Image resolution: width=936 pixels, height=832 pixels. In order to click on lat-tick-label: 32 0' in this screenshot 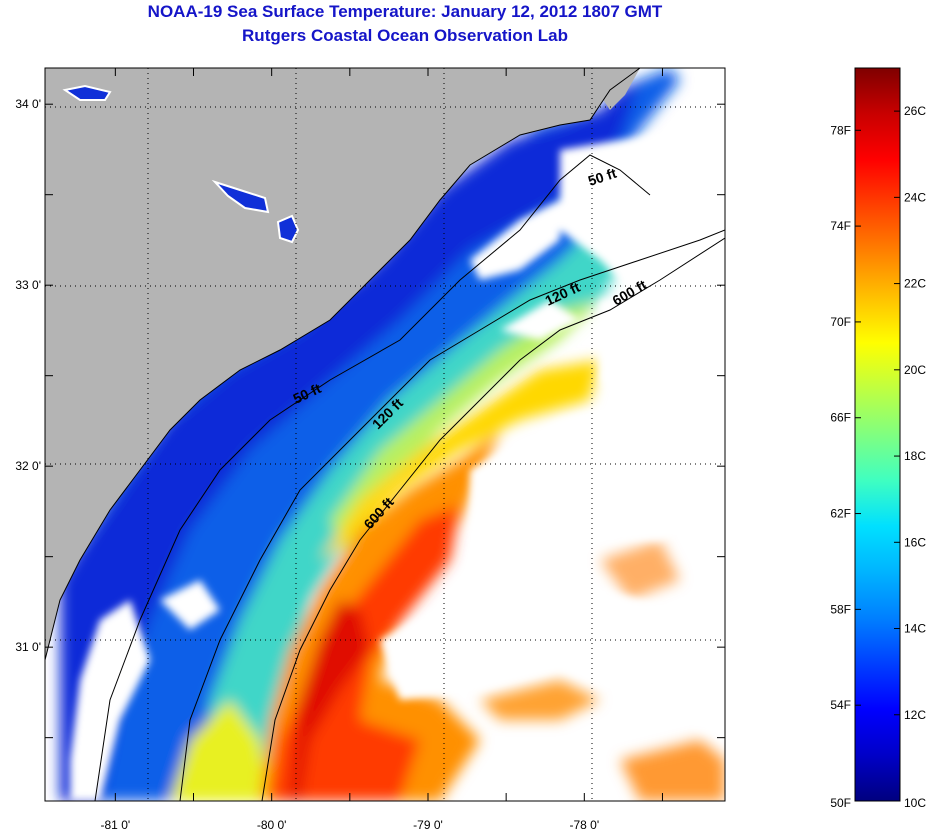, I will do `click(28, 466)`.